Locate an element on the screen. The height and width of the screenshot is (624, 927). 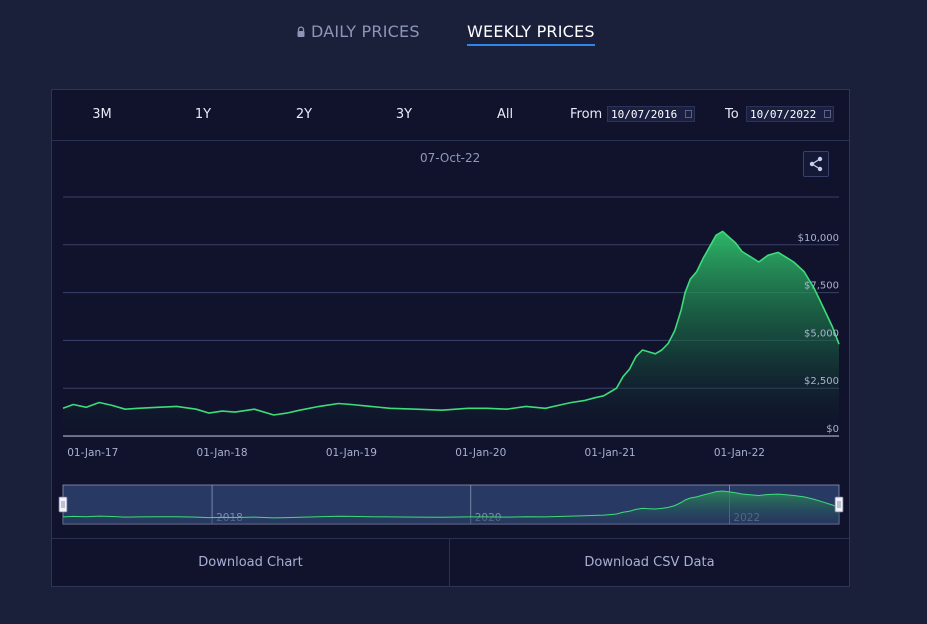
navigator-left-handle is located at coordinates (63, 504).